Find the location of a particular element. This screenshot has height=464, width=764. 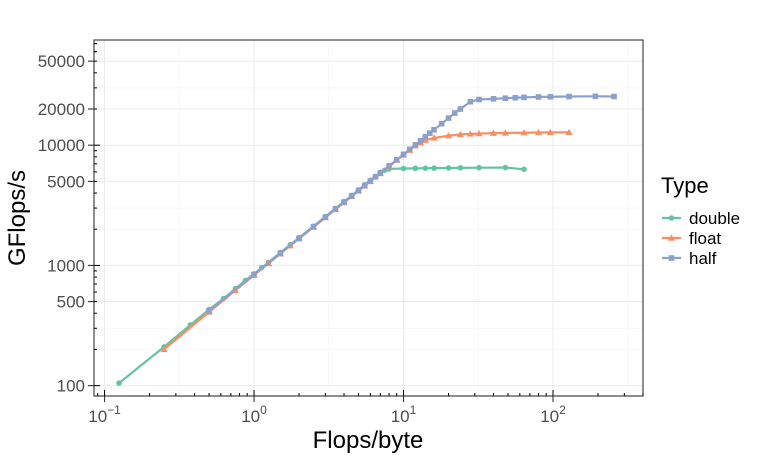

x-axis-title: Flops/byte is located at coordinates (368, 440).